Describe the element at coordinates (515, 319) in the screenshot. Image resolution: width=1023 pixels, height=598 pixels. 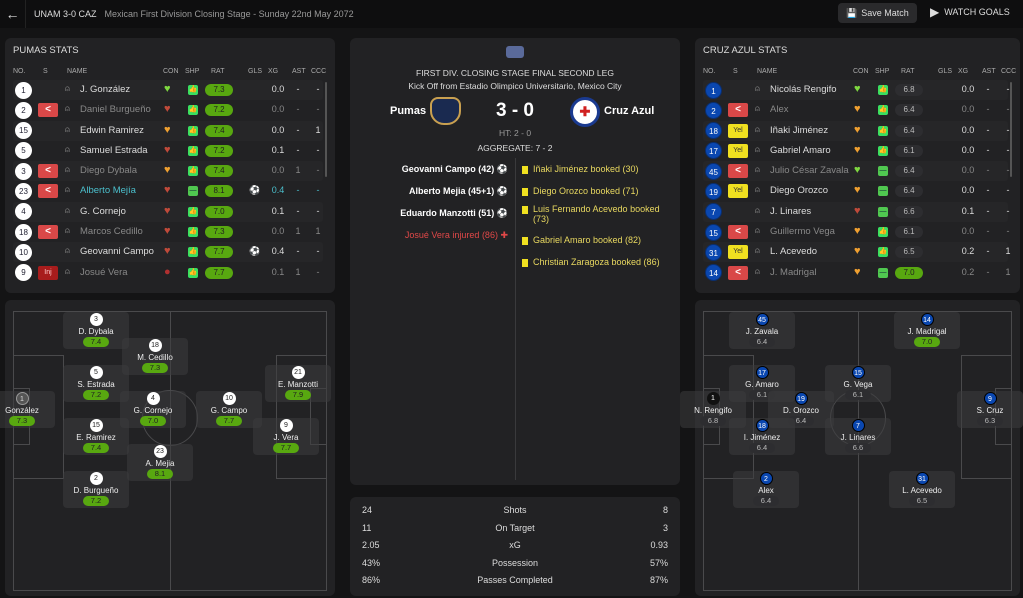
I see `events-divider` at that location.